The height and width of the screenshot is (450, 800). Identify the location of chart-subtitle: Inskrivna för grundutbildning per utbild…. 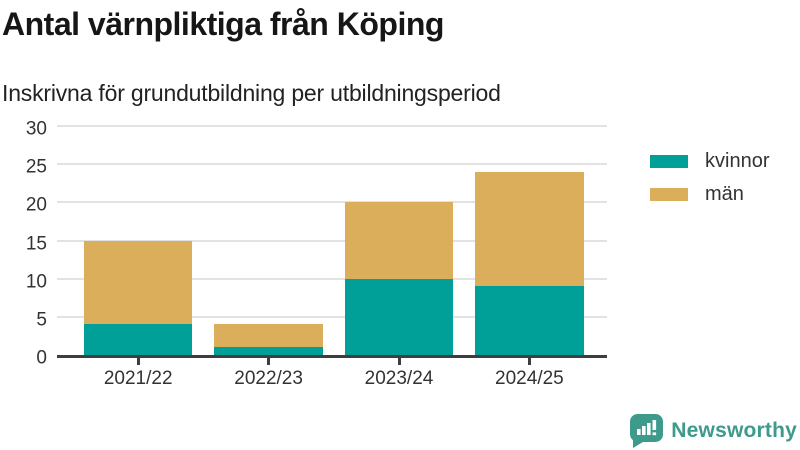
(251, 93).